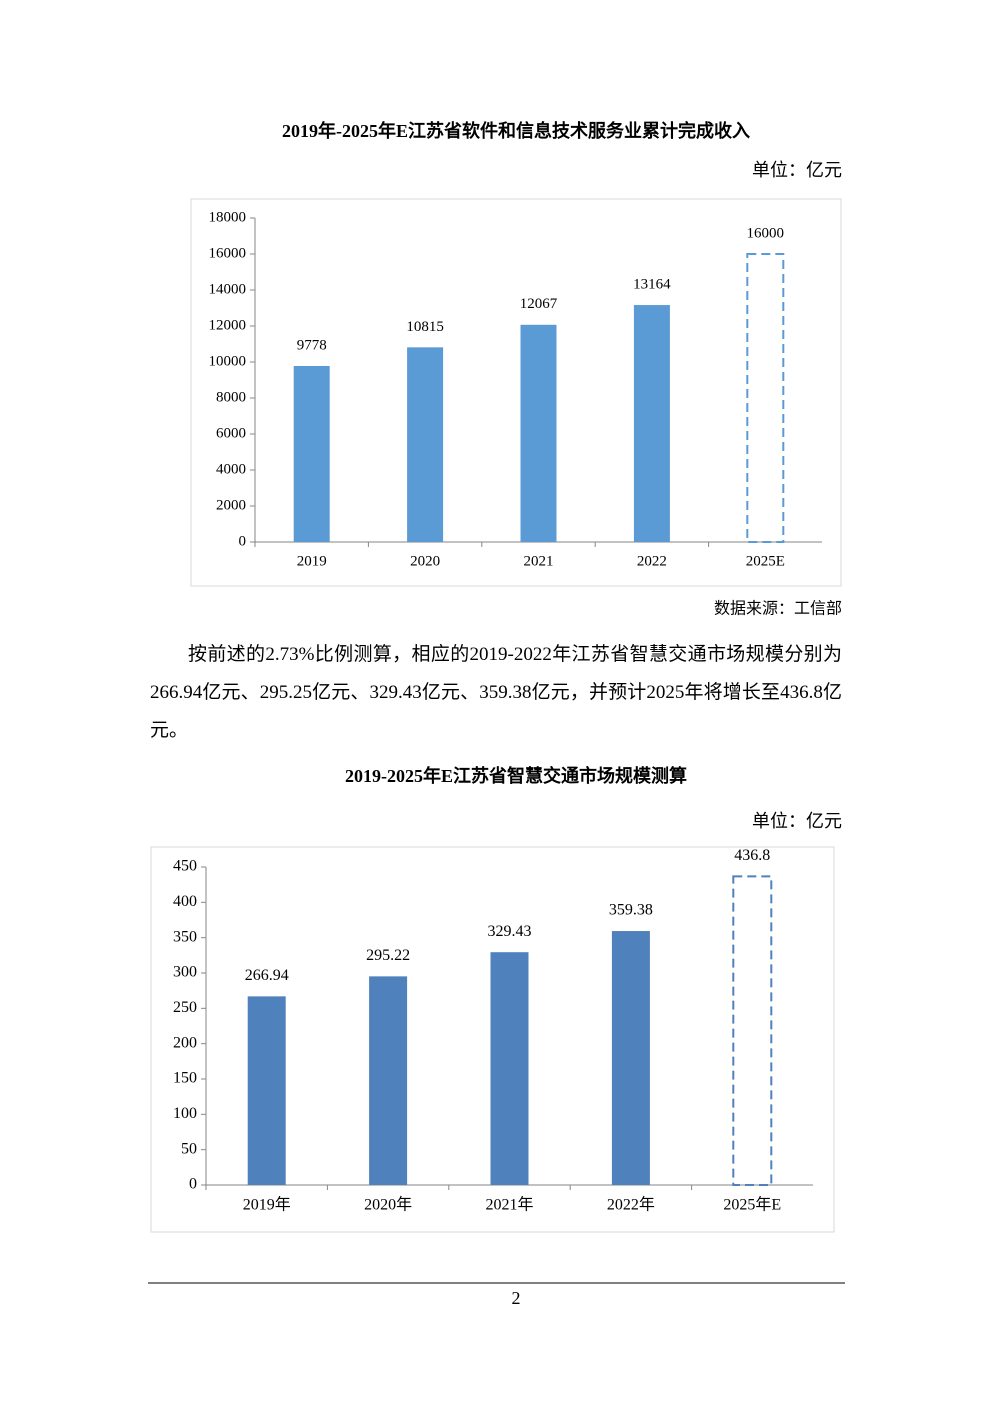  What do you see at coordinates (539, 304) in the screenshot?
I see `data-label: 12067` at bounding box center [539, 304].